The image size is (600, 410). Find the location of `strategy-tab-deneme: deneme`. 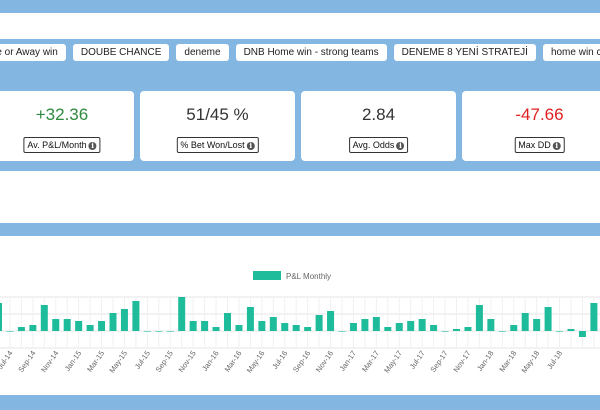

strategy-tab-deneme: deneme is located at coordinates (202, 52).